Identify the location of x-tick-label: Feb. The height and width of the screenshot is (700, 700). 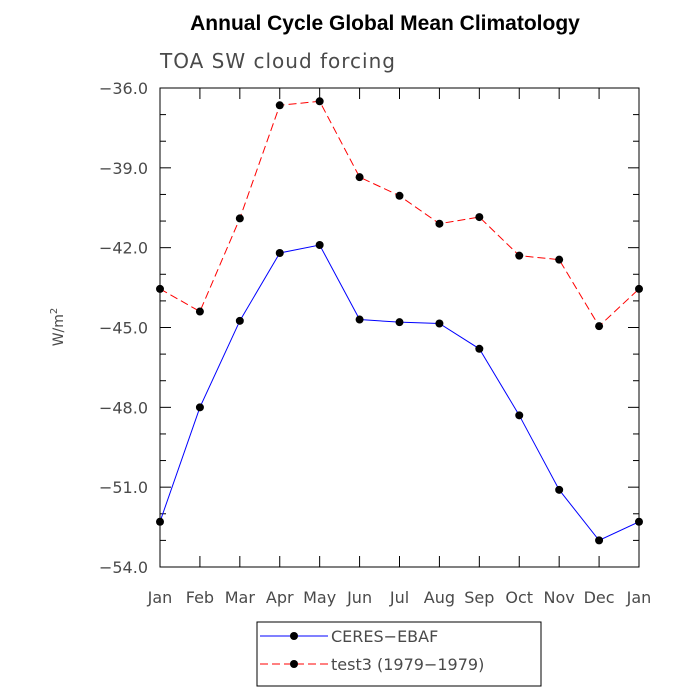
(200, 597).